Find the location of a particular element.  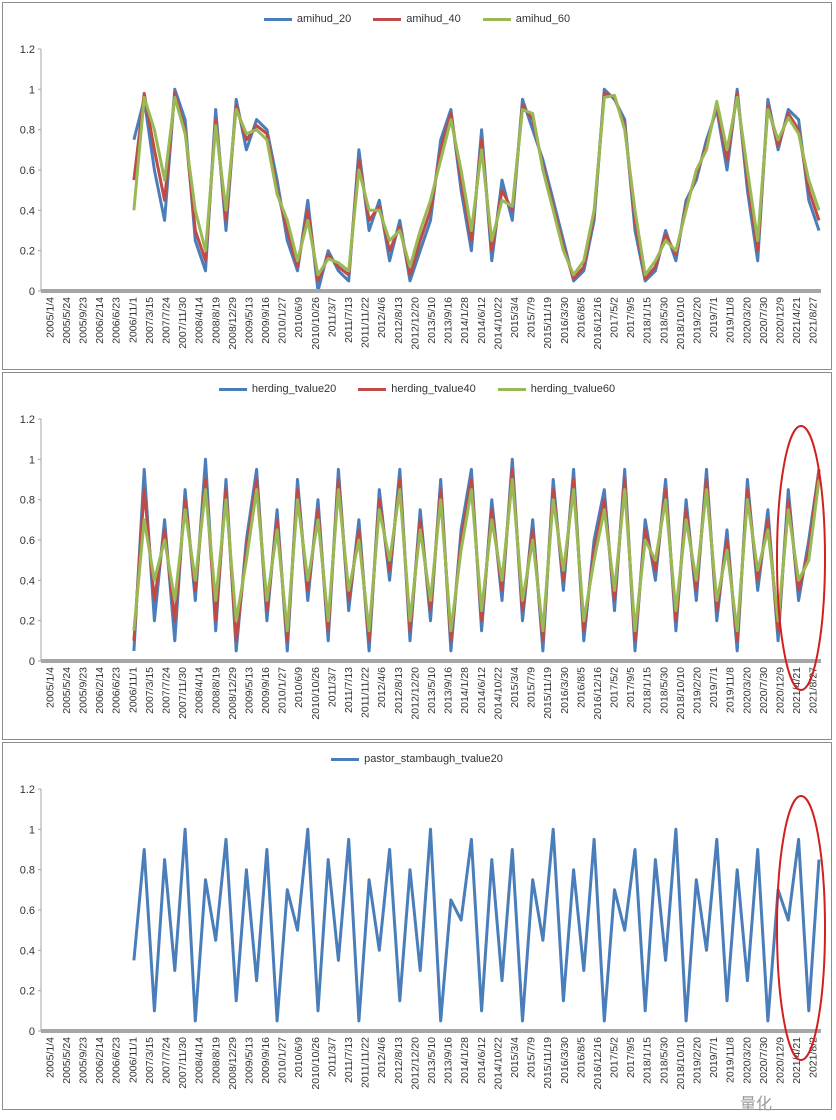

x-tick-label: 2018/1/15 is located at coordinates (648, 320).